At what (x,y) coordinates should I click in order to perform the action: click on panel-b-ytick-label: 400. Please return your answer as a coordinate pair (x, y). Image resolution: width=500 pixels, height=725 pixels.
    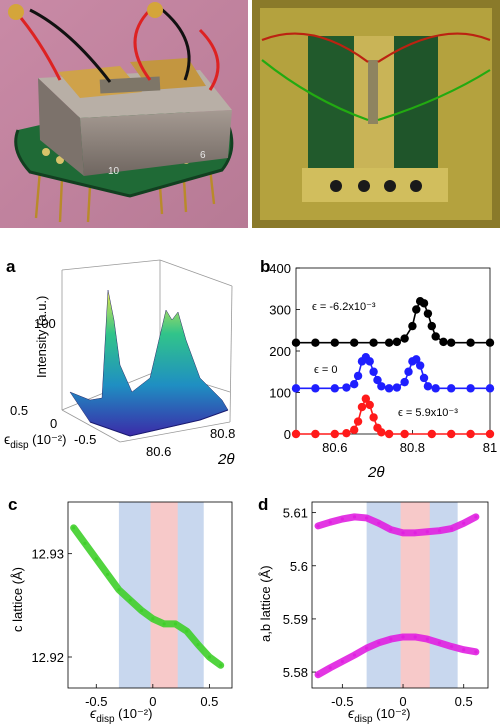
    Looking at the image, I should click on (280, 268).